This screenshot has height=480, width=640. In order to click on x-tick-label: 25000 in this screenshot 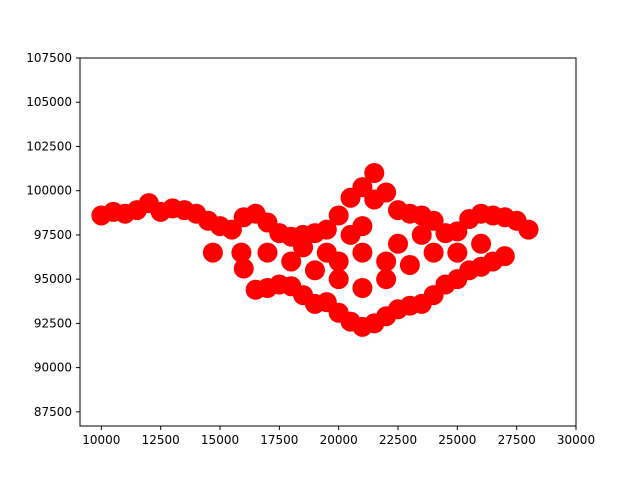, I will do `click(457, 440)`.